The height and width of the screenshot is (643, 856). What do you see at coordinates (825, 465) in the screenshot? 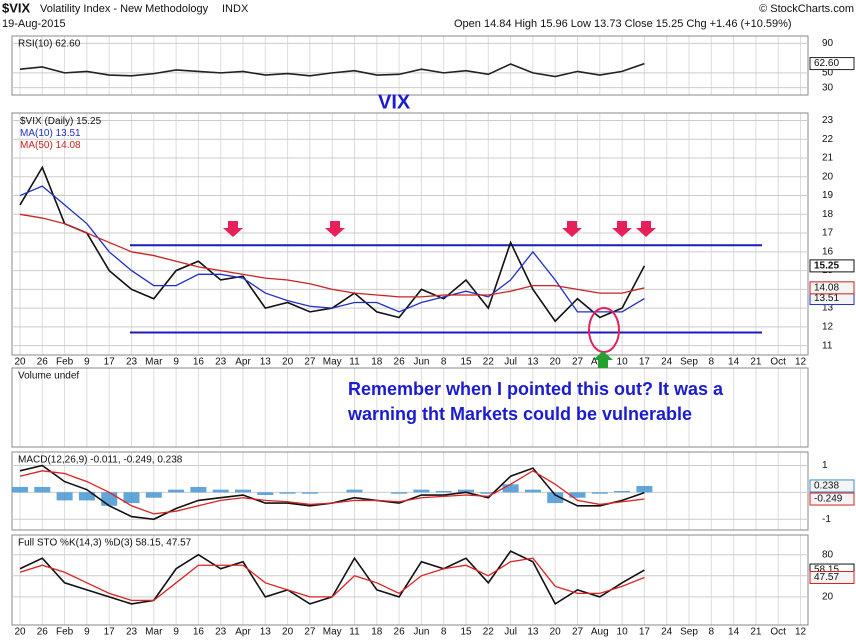
I see `y-tick-label: 1` at bounding box center [825, 465].